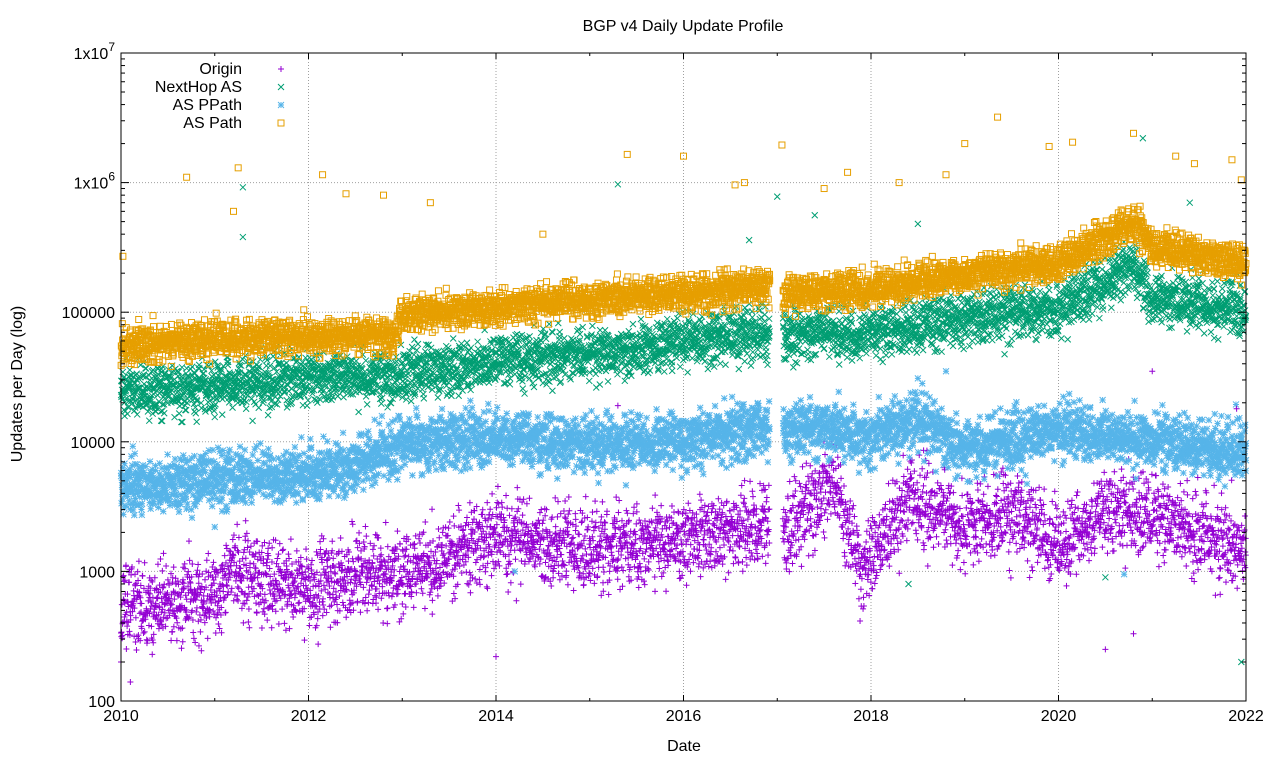 The image size is (1280, 760). I want to click on y-axis-label: Updates per Day (log), so click(17, 384).